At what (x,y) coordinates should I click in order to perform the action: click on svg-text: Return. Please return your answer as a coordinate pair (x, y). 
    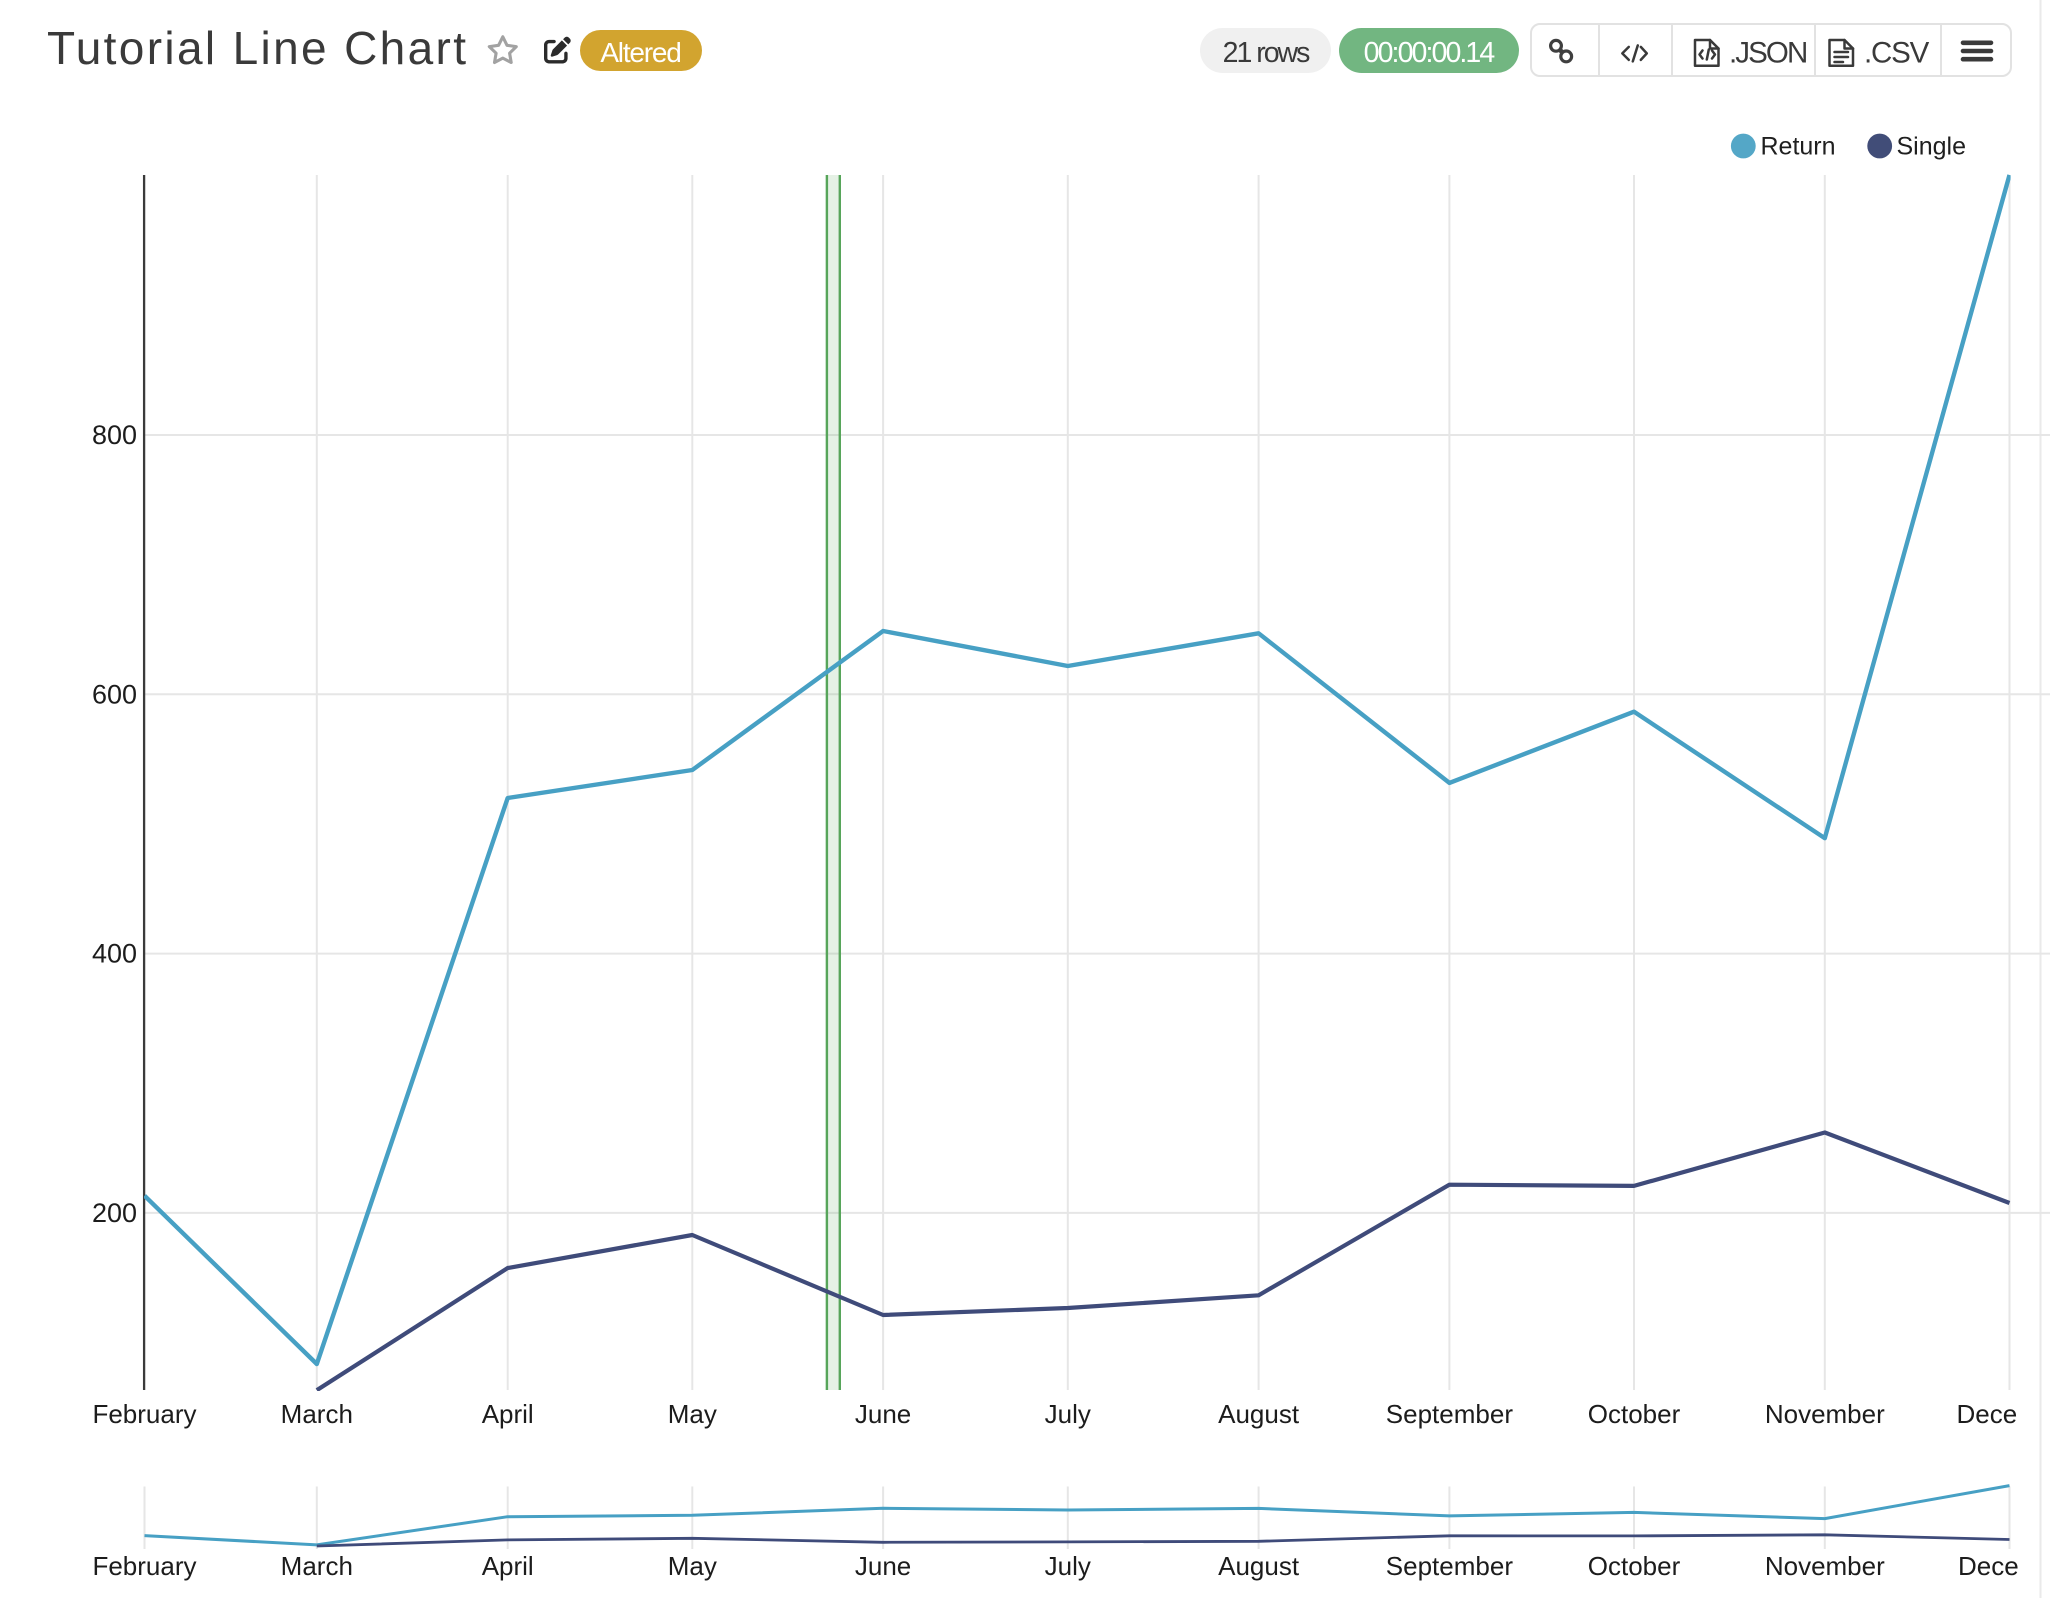
    Looking at the image, I should click on (1798, 147).